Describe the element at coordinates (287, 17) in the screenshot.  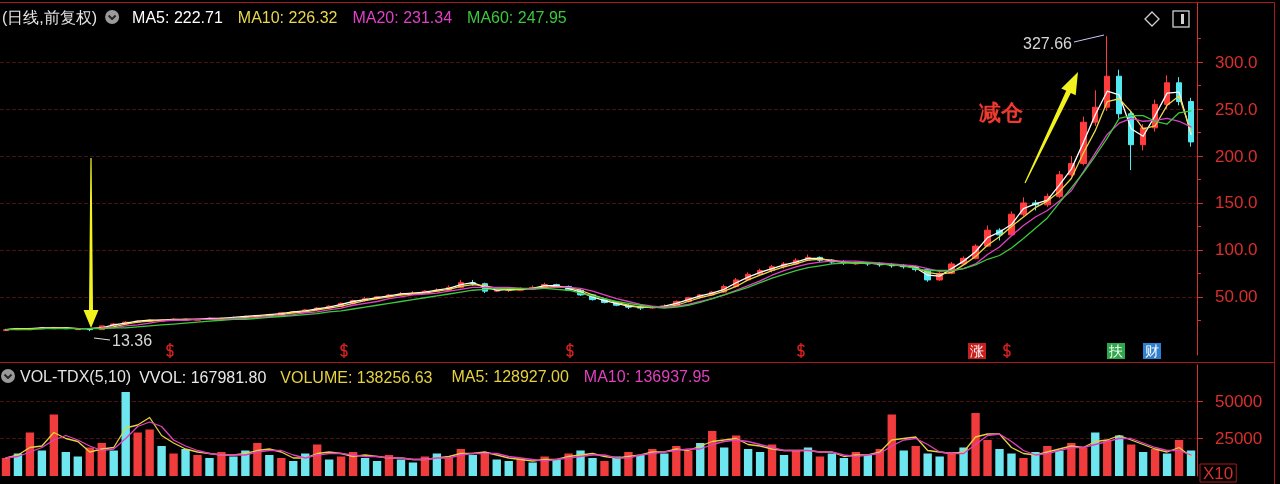
I see `text: MA10: 226.32` at that location.